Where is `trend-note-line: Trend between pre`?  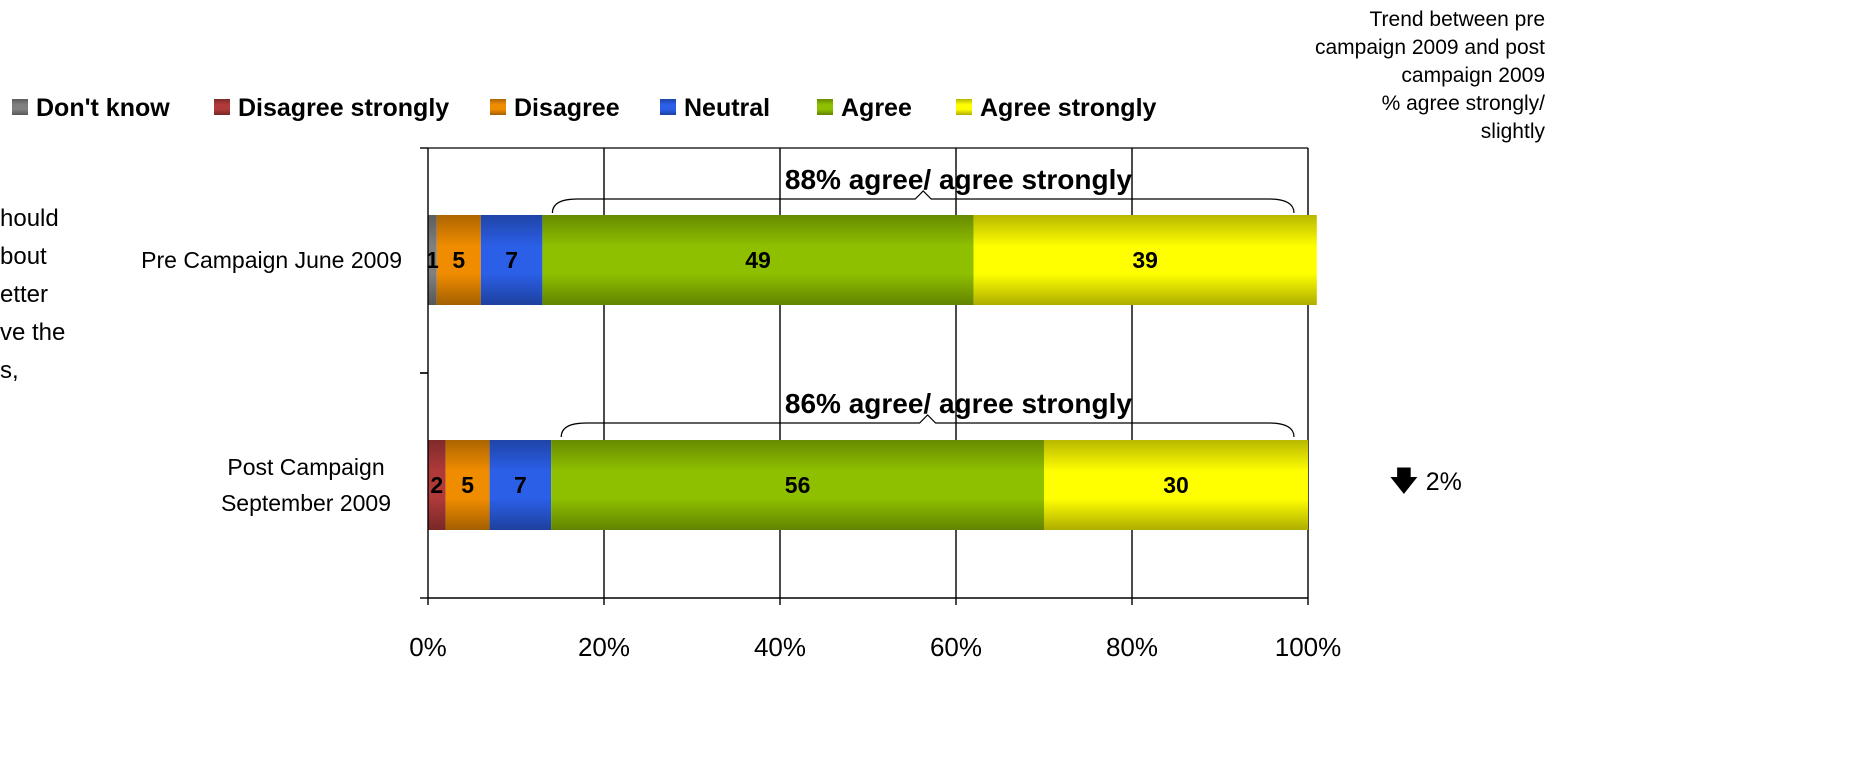 trend-note-line: Trend between pre is located at coordinates (1457, 19).